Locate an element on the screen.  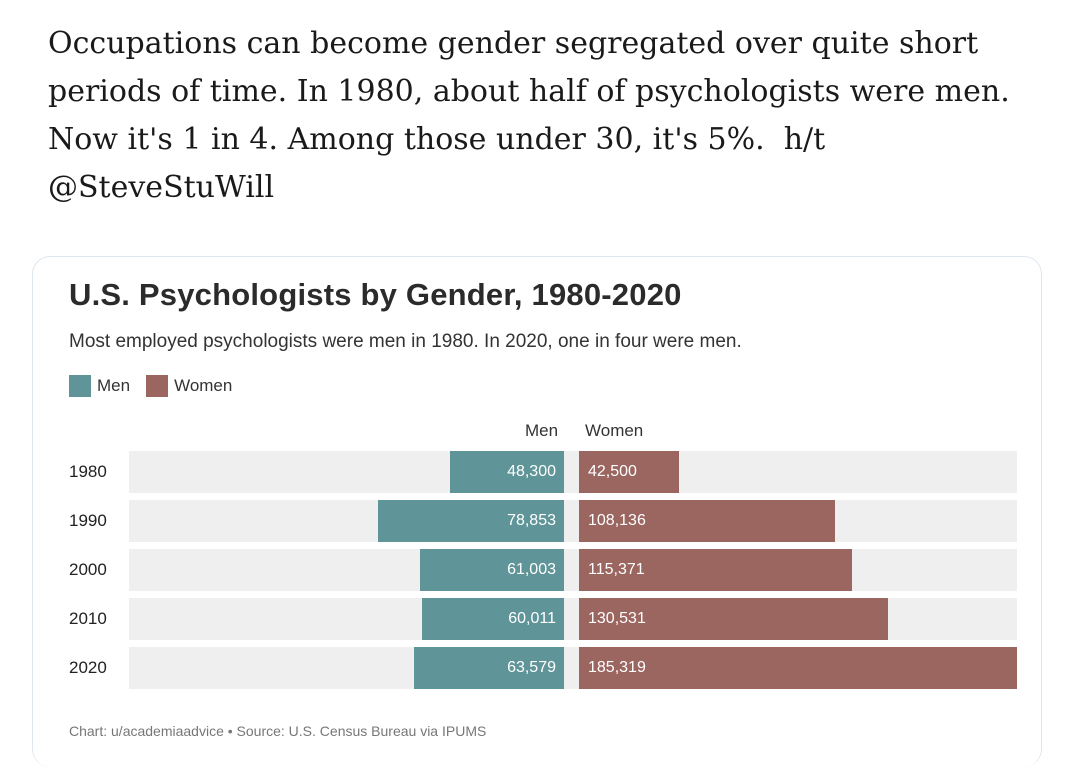
chart-title: U.S. Psychologists by Gender, 1980-2020 is located at coordinates (375, 294).